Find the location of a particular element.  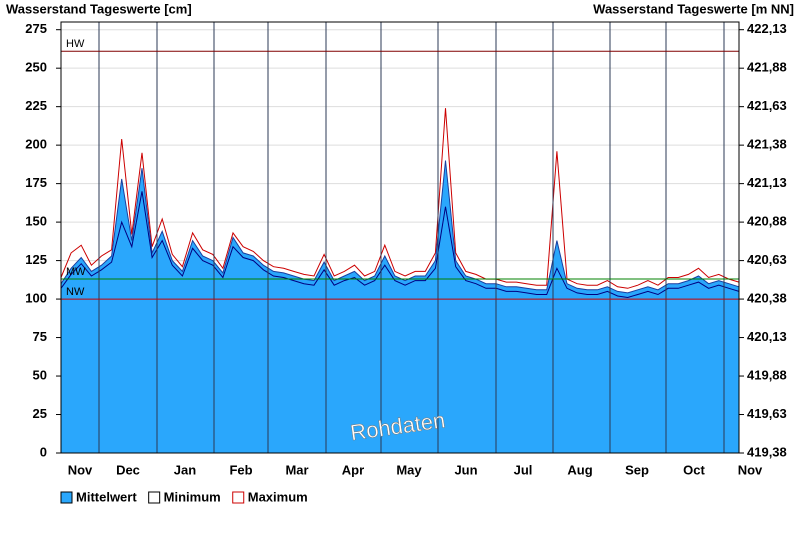

y-tick-label: 75 is located at coordinates (40, 336).